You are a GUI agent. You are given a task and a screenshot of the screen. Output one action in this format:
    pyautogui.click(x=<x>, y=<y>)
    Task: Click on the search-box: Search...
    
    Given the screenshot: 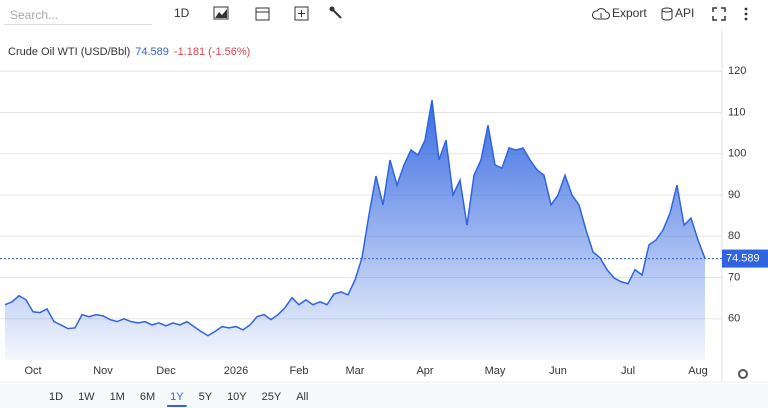 What is the action you would take?
    pyautogui.click(x=78, y=14)
    